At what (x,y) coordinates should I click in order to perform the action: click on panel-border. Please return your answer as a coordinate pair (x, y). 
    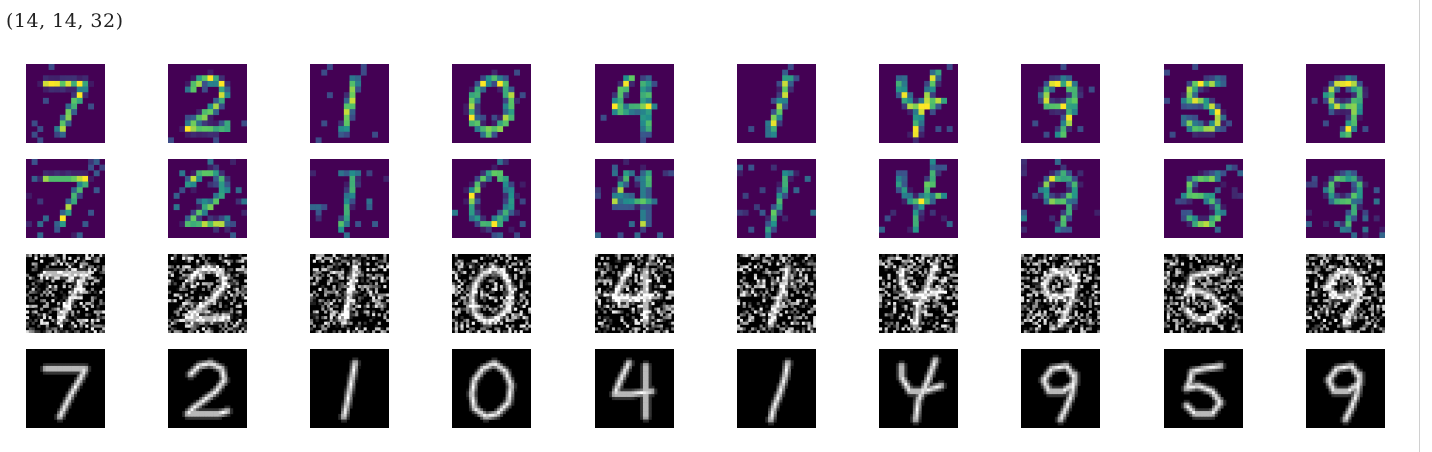
    Looking at the image, I should click on (1419, 226).